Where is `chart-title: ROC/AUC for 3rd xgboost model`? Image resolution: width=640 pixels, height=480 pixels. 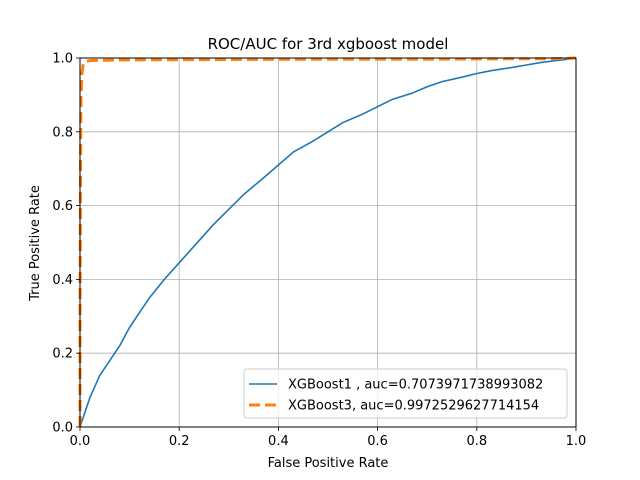
chart-title: ROC/AUC for 3rd xgboost model is located at coordinates (328, 44).